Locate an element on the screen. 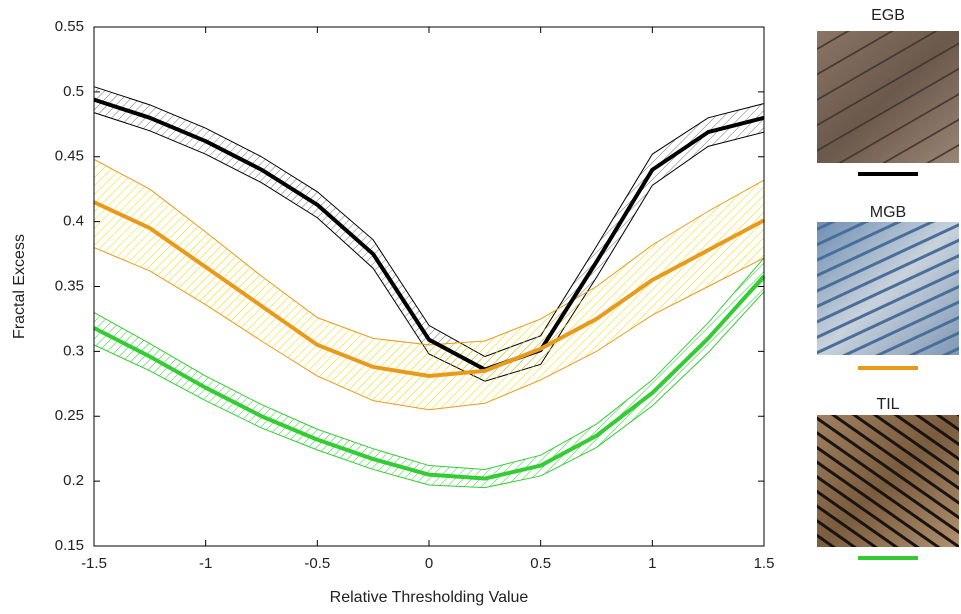  mgb-texture is located at coordinates (888, 288).